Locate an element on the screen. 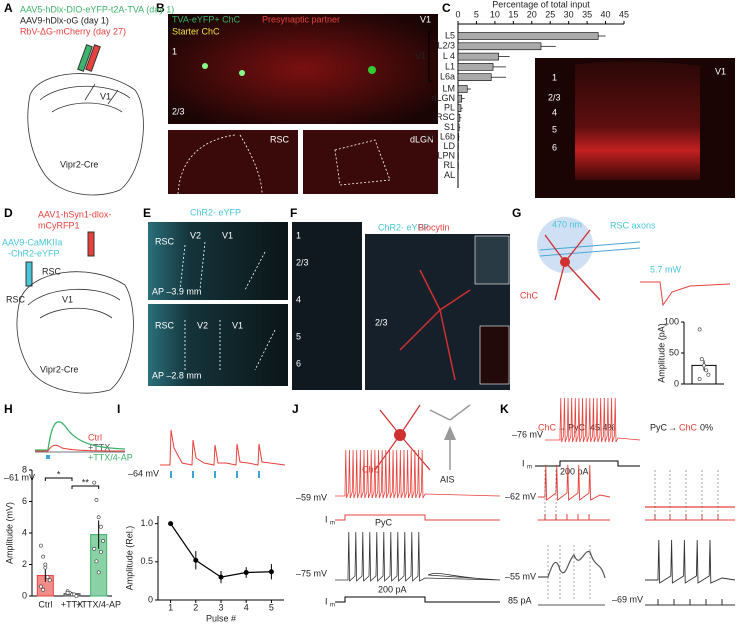 The width and height of the screenshot is (739, 625). layer-label: 1 is located at coordinates (174, 51).